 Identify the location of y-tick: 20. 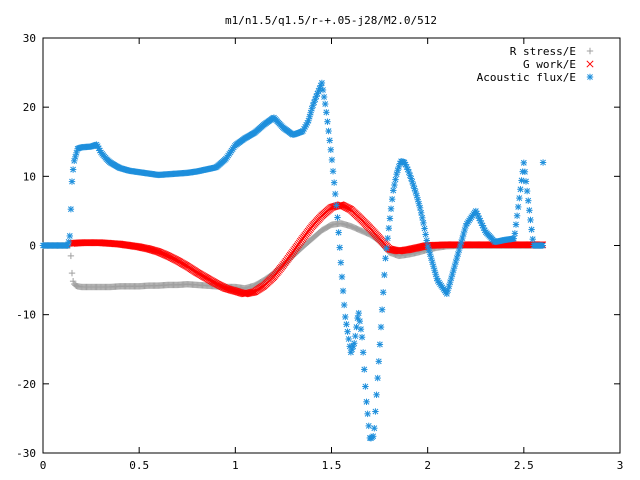
(321, 107).